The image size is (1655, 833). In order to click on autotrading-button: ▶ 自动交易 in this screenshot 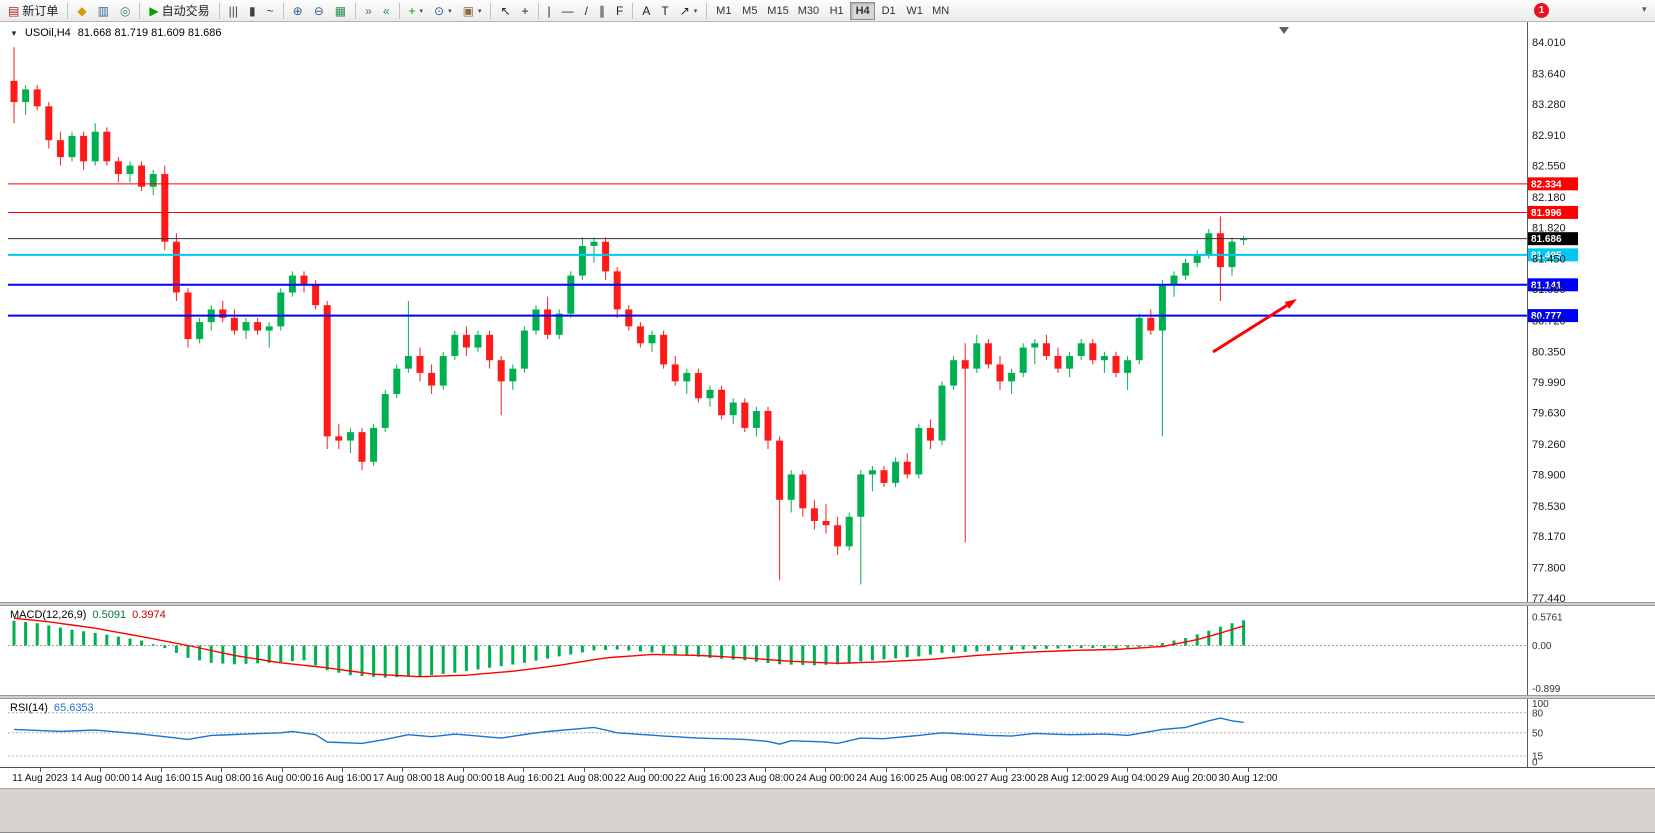, I will do `click(179, 10)`.